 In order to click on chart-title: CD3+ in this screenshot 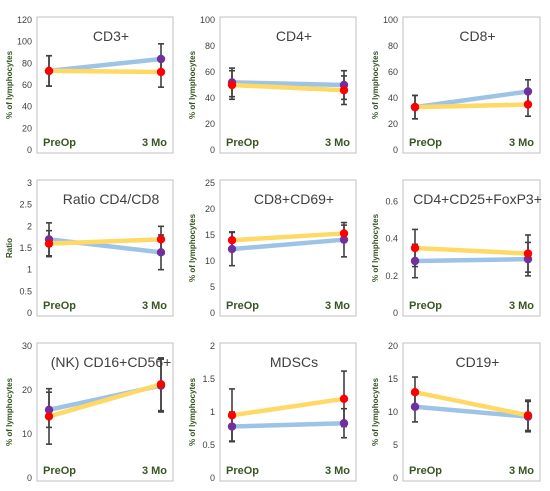, I will do `click(111, 36)`.